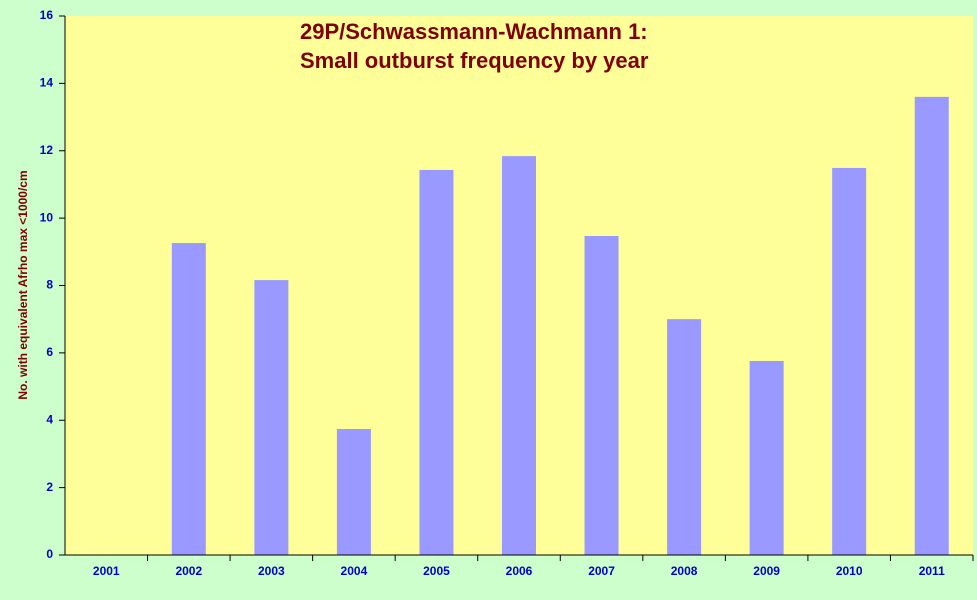 The image size is (977, 600). Describe the element at coordinates (47, 83) in the screenshot. I see `y-tick-label: 14` at that location.